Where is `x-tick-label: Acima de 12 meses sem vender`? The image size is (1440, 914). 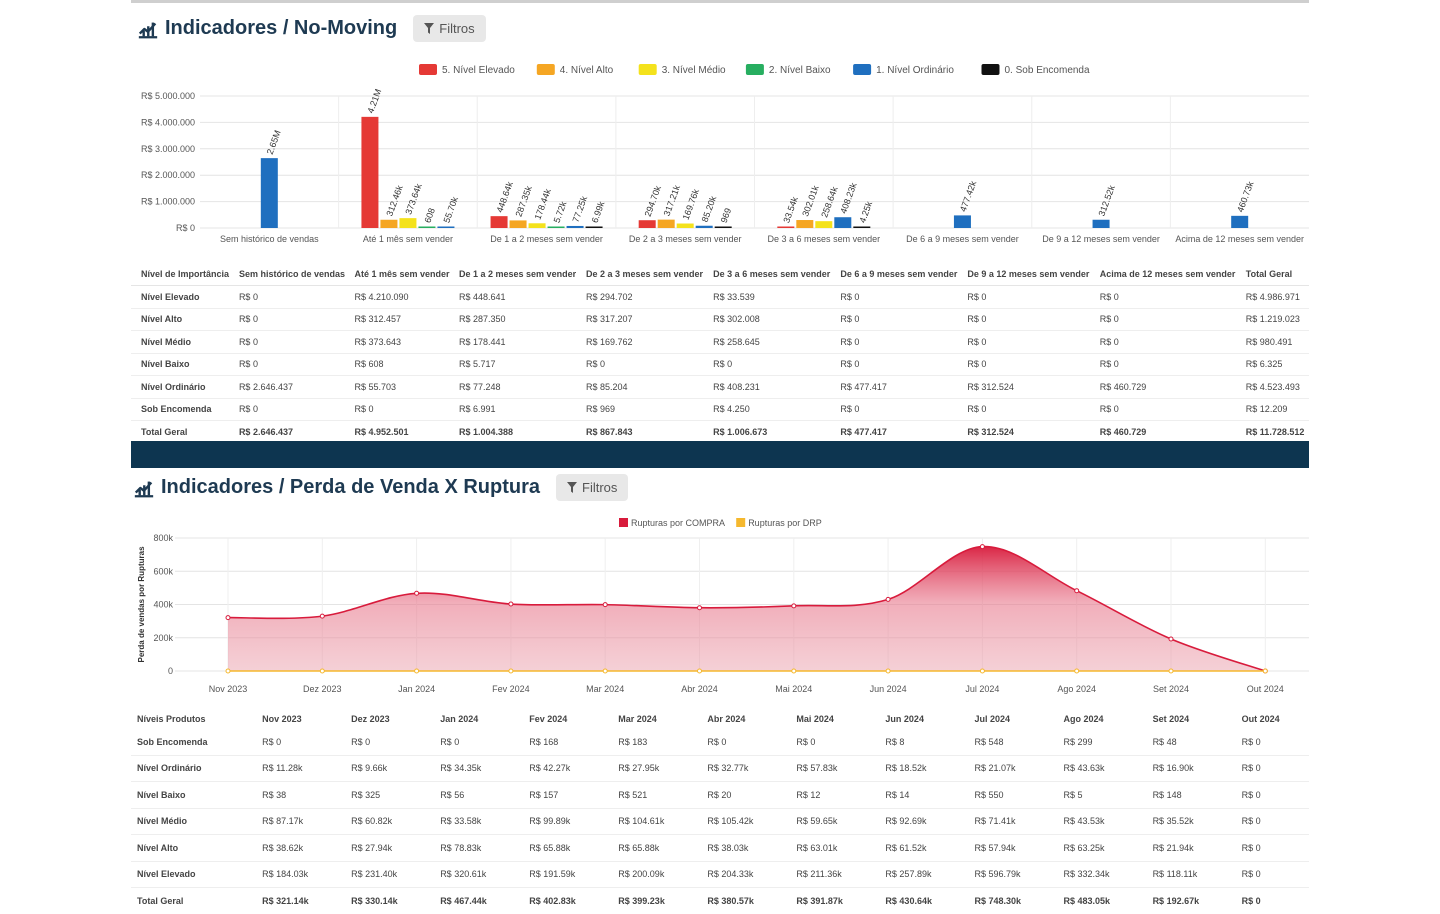 x-tick-label: Acima de 12 meses sem vender is located at coordinates (1239, 239).